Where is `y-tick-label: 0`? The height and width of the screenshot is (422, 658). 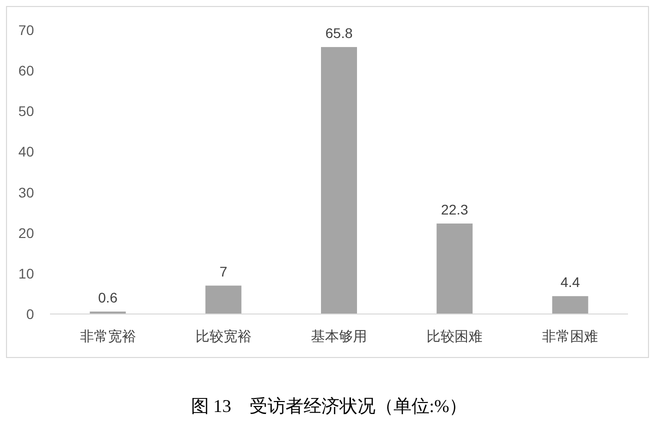
y-tick-label: 0 is located at coordinates (30, 314).